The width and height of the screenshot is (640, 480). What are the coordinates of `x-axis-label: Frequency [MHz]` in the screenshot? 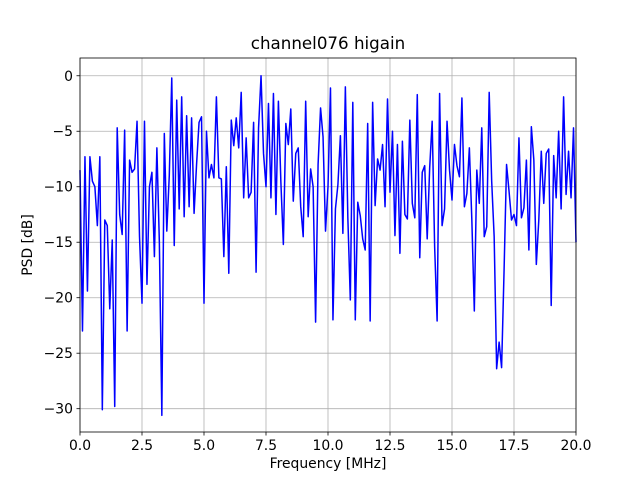 It's located at (328, 464).